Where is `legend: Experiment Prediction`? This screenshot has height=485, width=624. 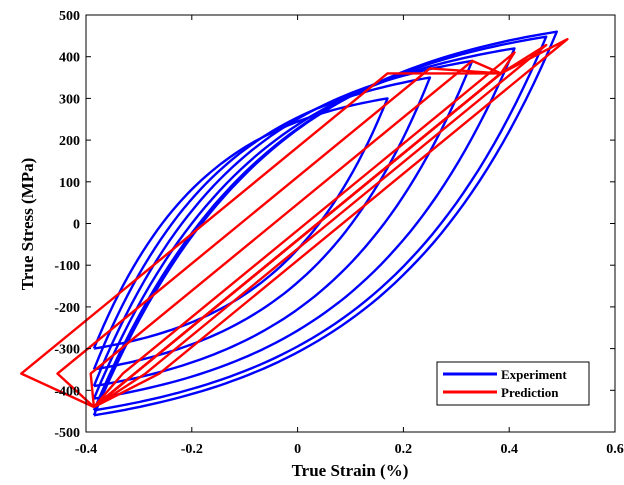
legend: Experiment Prediction is located at coordinates (513, 383).